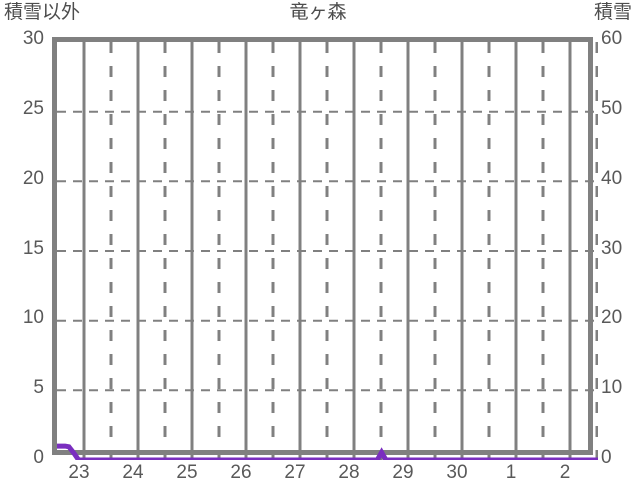  What do you see at coordinates (511, 472) in the screenshot?
I see `x-tick-1: 1` at bounding box center [511, 472].